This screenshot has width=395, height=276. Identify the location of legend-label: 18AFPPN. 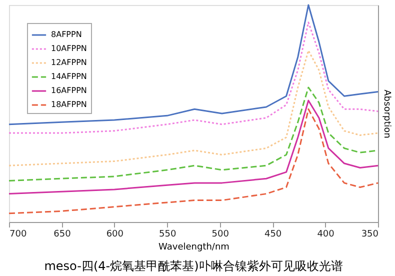
(69, 104).